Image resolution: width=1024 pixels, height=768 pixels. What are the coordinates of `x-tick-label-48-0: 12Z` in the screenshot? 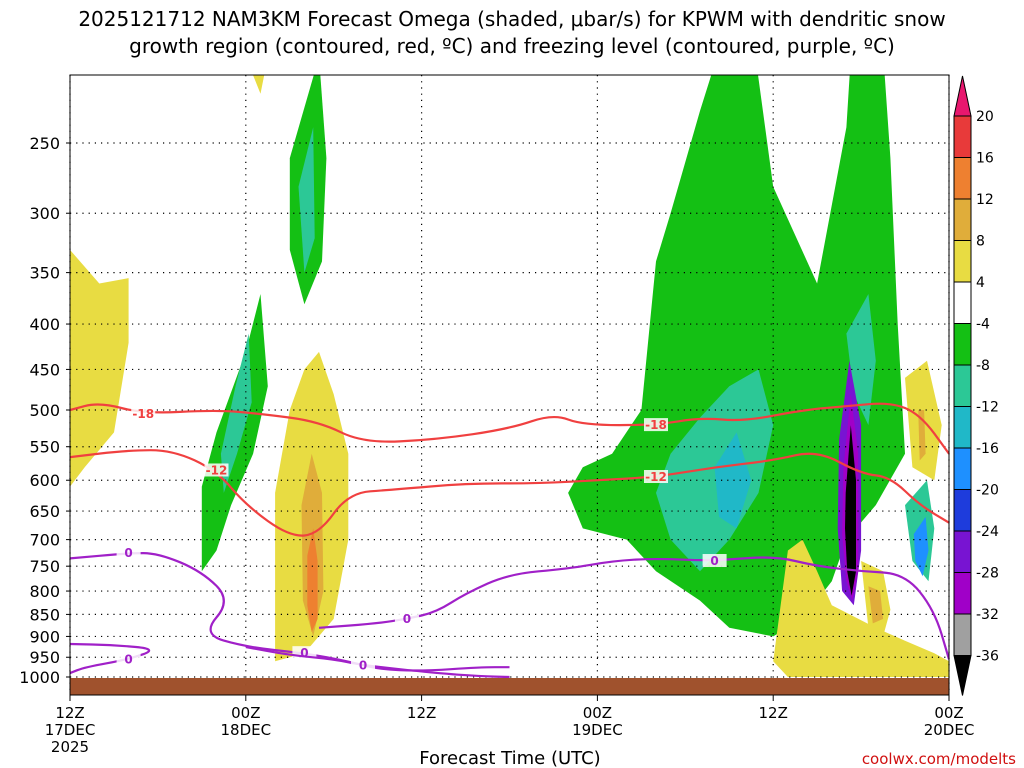 It's located at (773, 713).